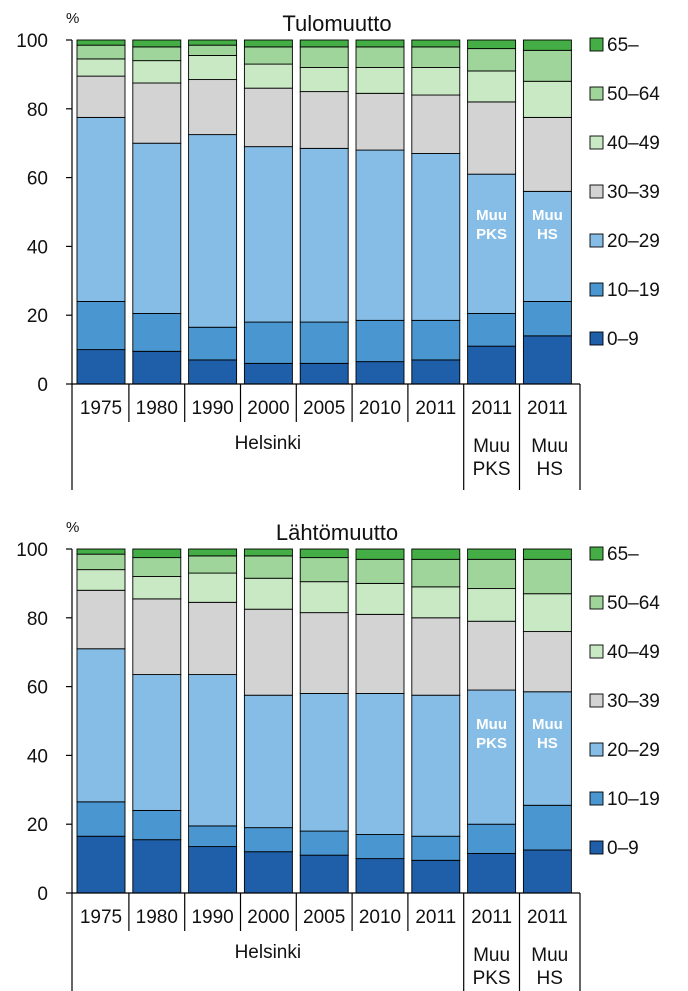  Describe the element at coordinates (623, 848) in the screenshot. I see `legend-label: 0–9` at that location.